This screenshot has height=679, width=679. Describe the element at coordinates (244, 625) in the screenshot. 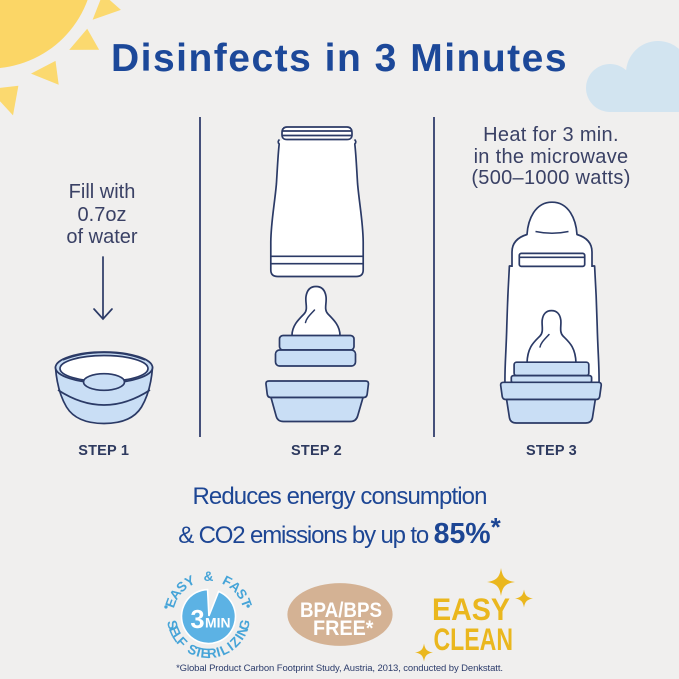

I see `svg-text: G` at that location.